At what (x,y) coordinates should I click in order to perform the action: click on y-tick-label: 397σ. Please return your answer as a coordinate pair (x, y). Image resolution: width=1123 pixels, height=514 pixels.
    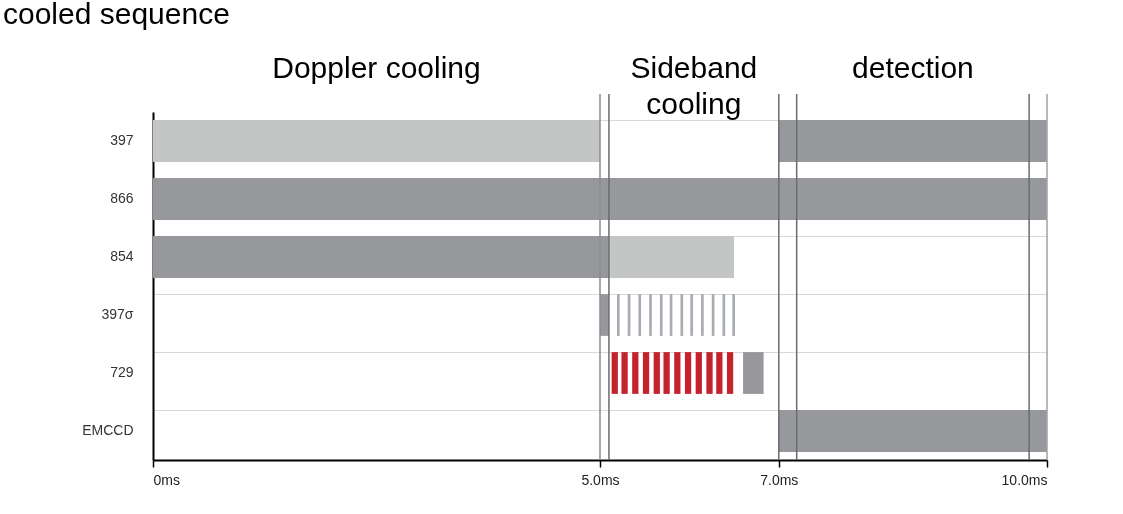
    Looking at the image, I should click on (117, 314).